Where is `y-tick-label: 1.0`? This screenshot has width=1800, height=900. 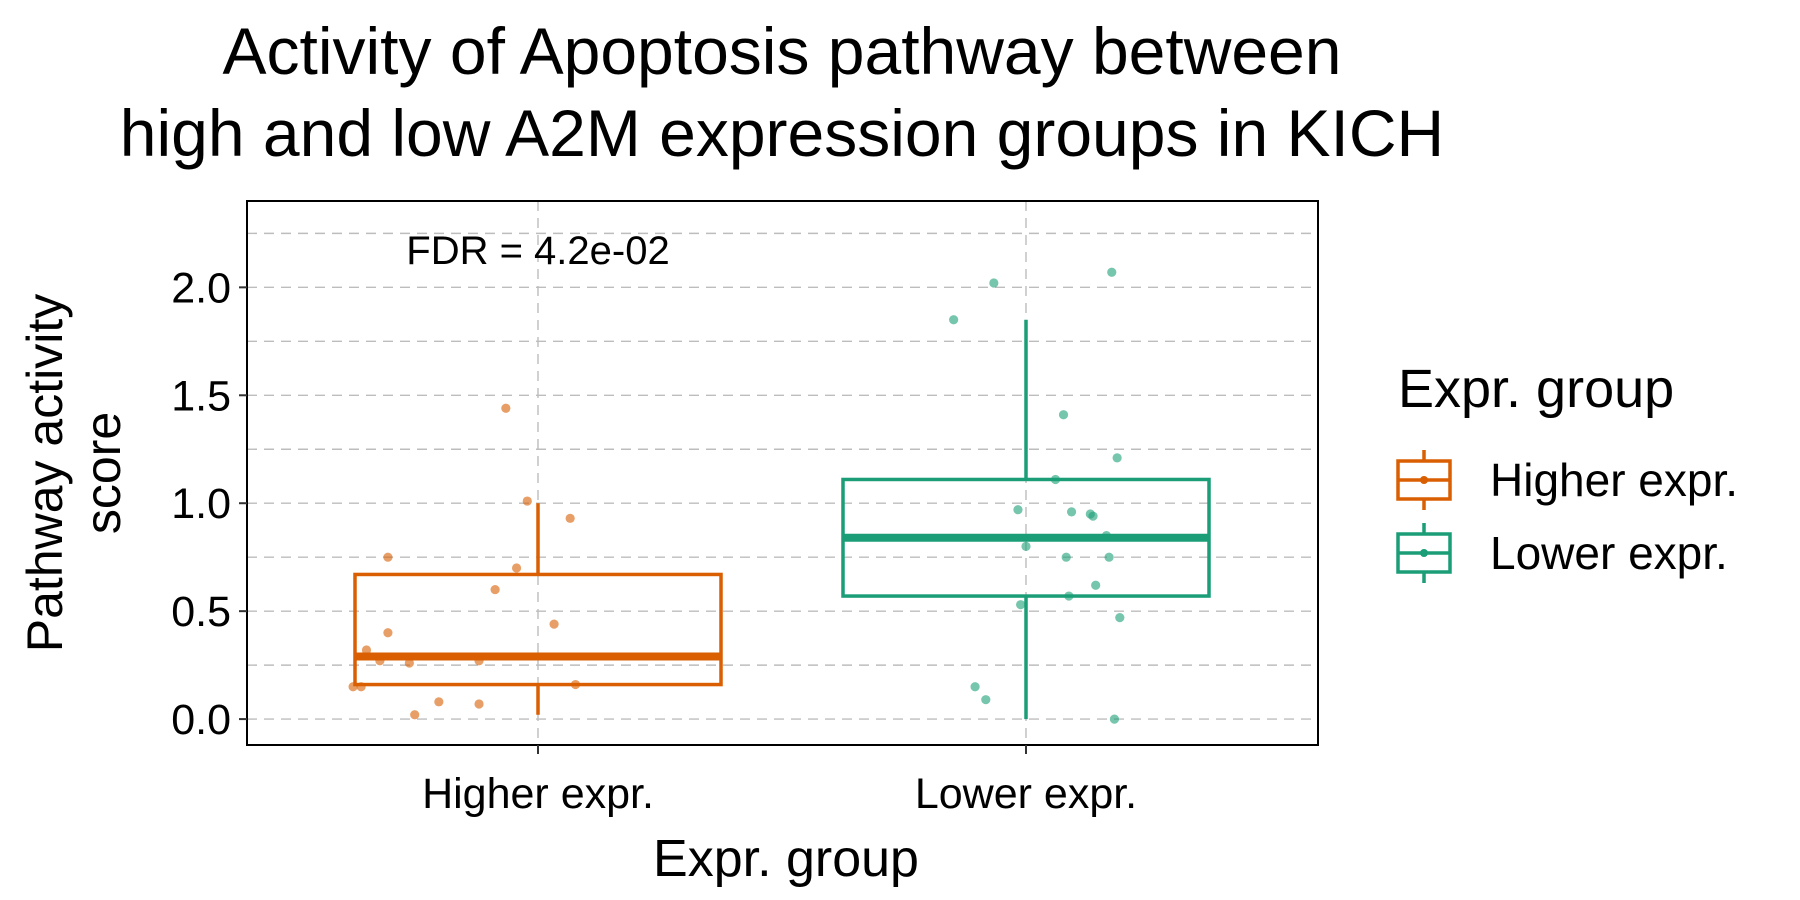
y-tick-label: 1.0 is located at coordinates (201, 504).